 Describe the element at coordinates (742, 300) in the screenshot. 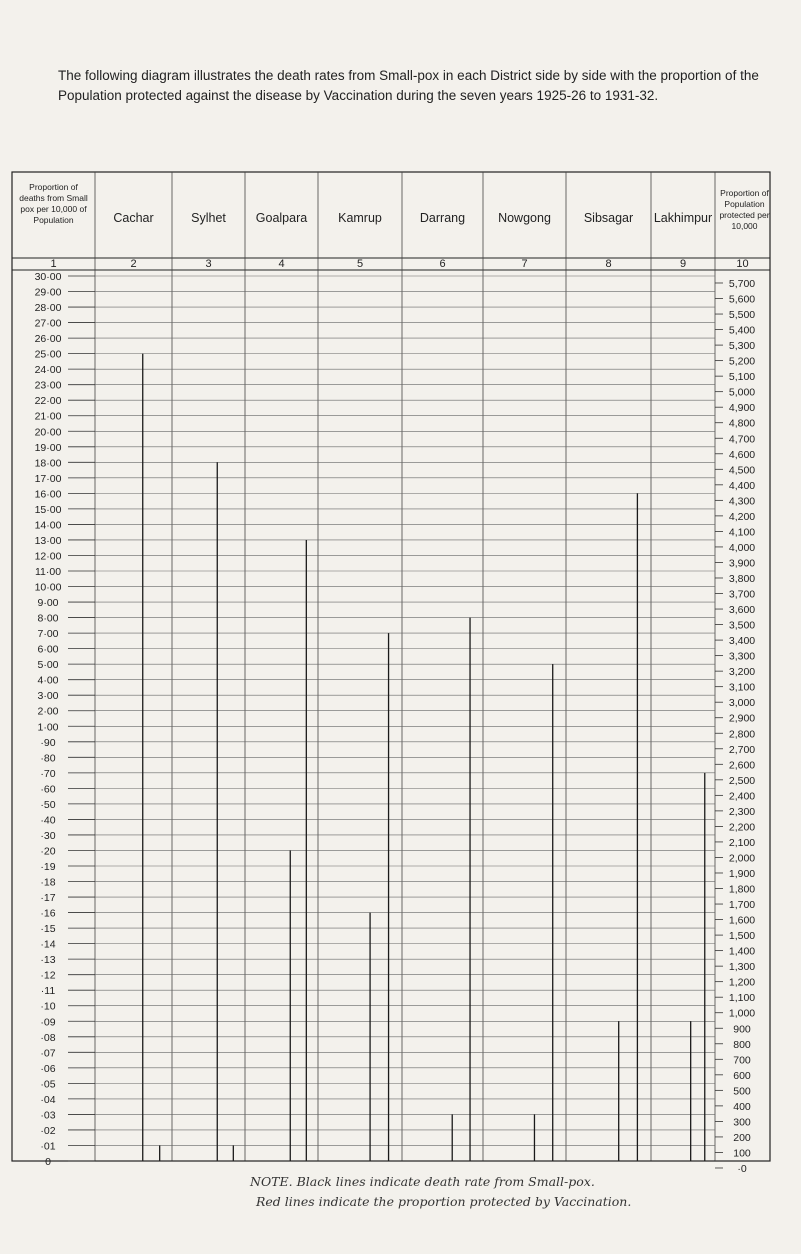

I see `right-tick-label: 5,600` at that location.